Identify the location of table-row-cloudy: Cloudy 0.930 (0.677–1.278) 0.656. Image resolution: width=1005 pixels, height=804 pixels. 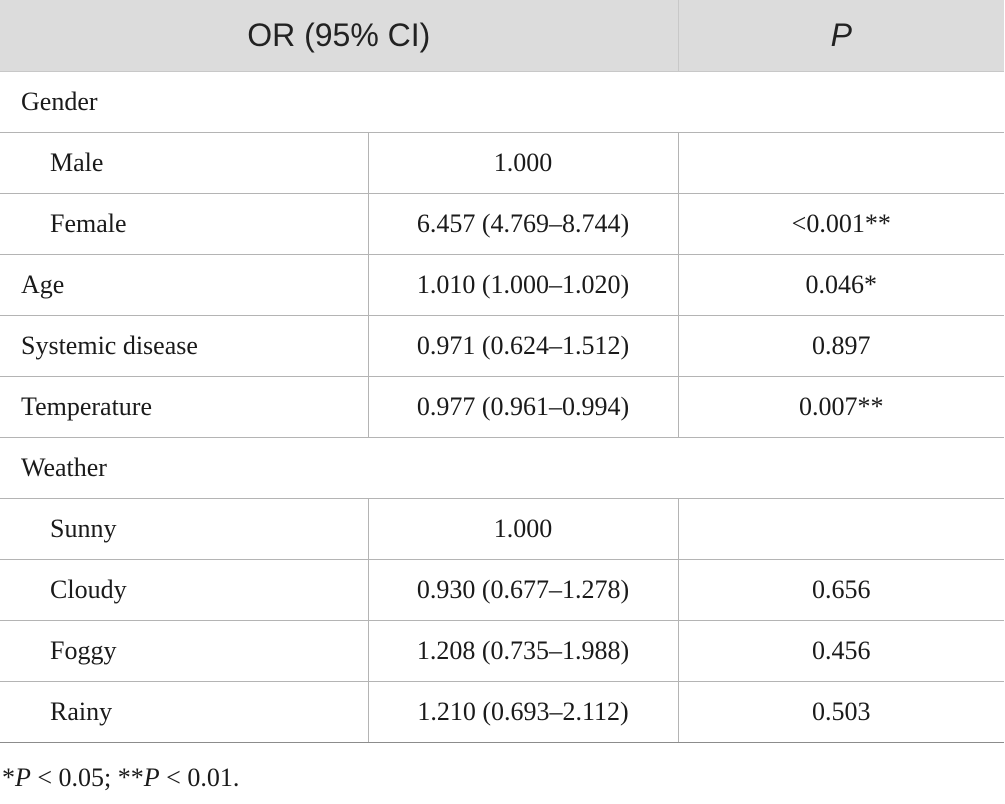
(502, 590).